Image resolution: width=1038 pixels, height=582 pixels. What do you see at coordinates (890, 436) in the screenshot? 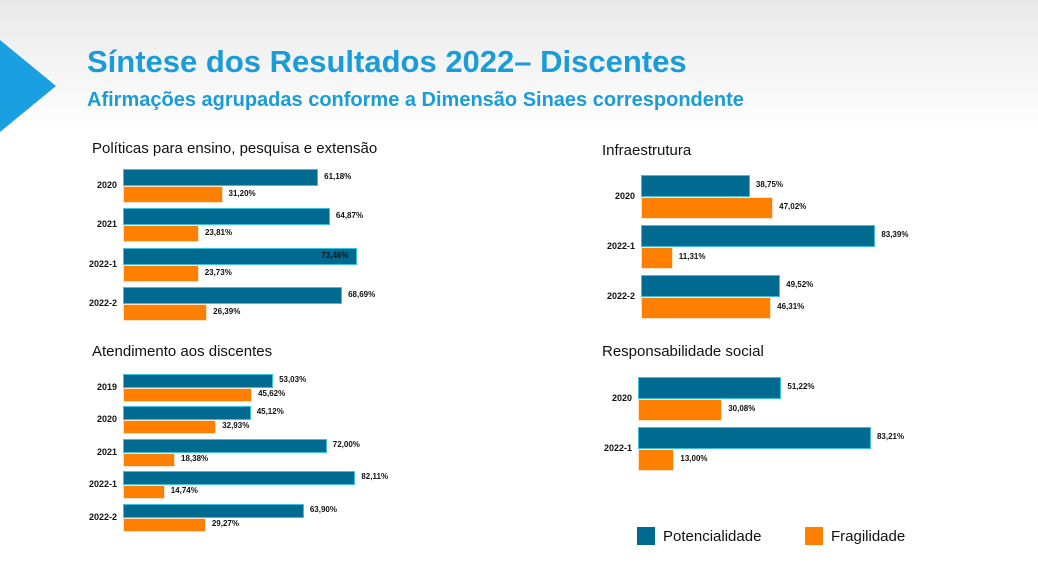
I see `data-label: 83,21%` at bounding box center [890, 436].